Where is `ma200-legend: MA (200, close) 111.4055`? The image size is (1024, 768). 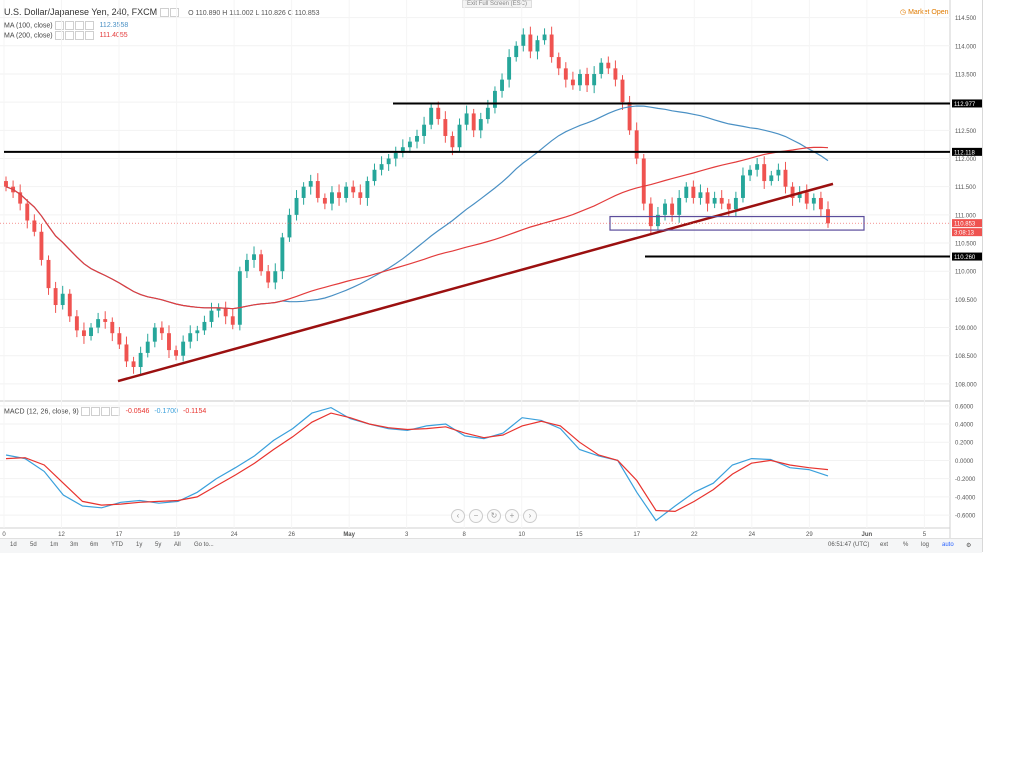
ma200-legend: MA (200, close) 111.4055 is located at coordinates (66, 35).